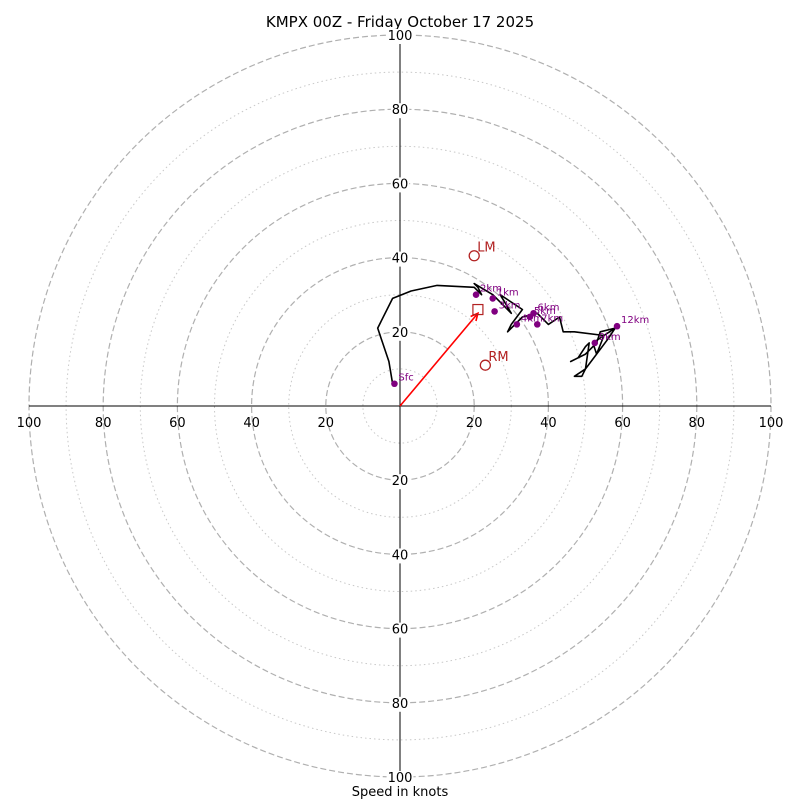 The width and height of the screenshot is (800, 800). What do you see at coordinates (405, 378) in the screenshot?
I see `height-point-label: Sfc` at bounding box center [405, 378].